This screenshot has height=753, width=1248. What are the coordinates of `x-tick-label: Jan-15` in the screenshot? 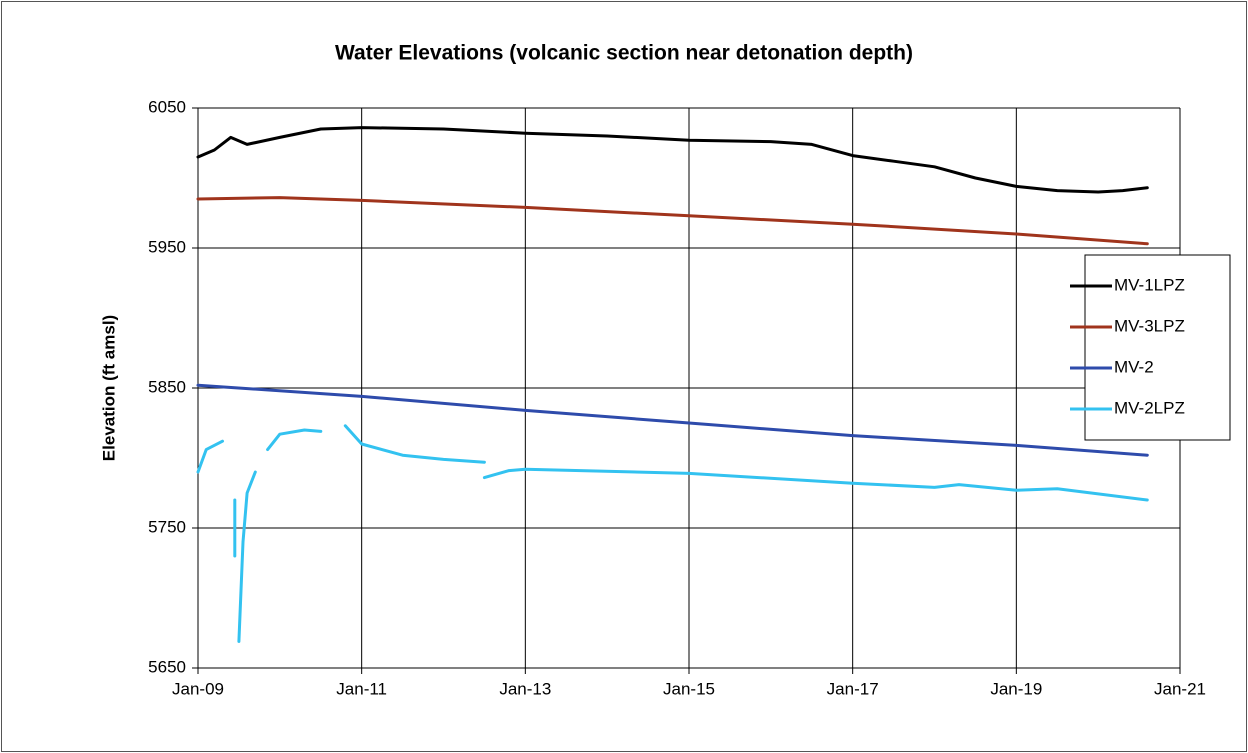 It's located at (689, 688).